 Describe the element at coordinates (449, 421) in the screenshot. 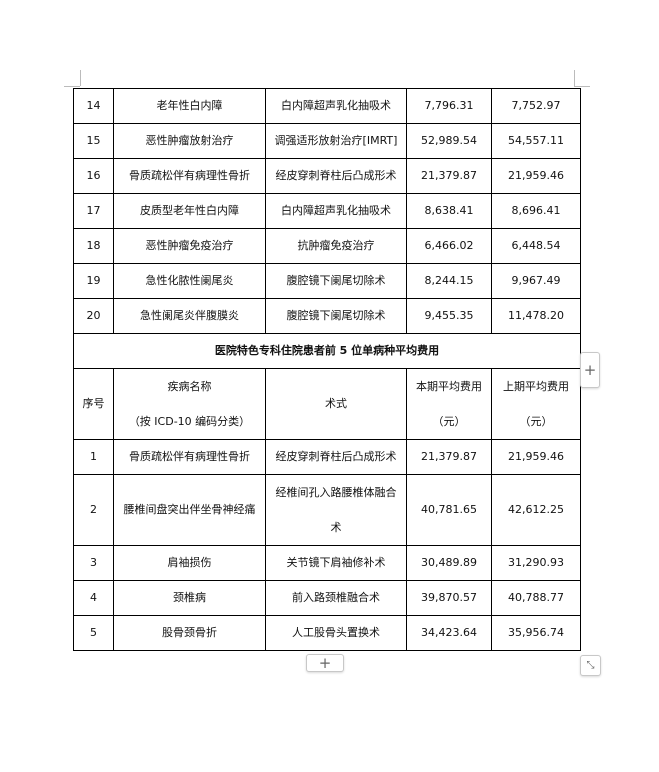

I see `header-current-line2: （元）` at that location.